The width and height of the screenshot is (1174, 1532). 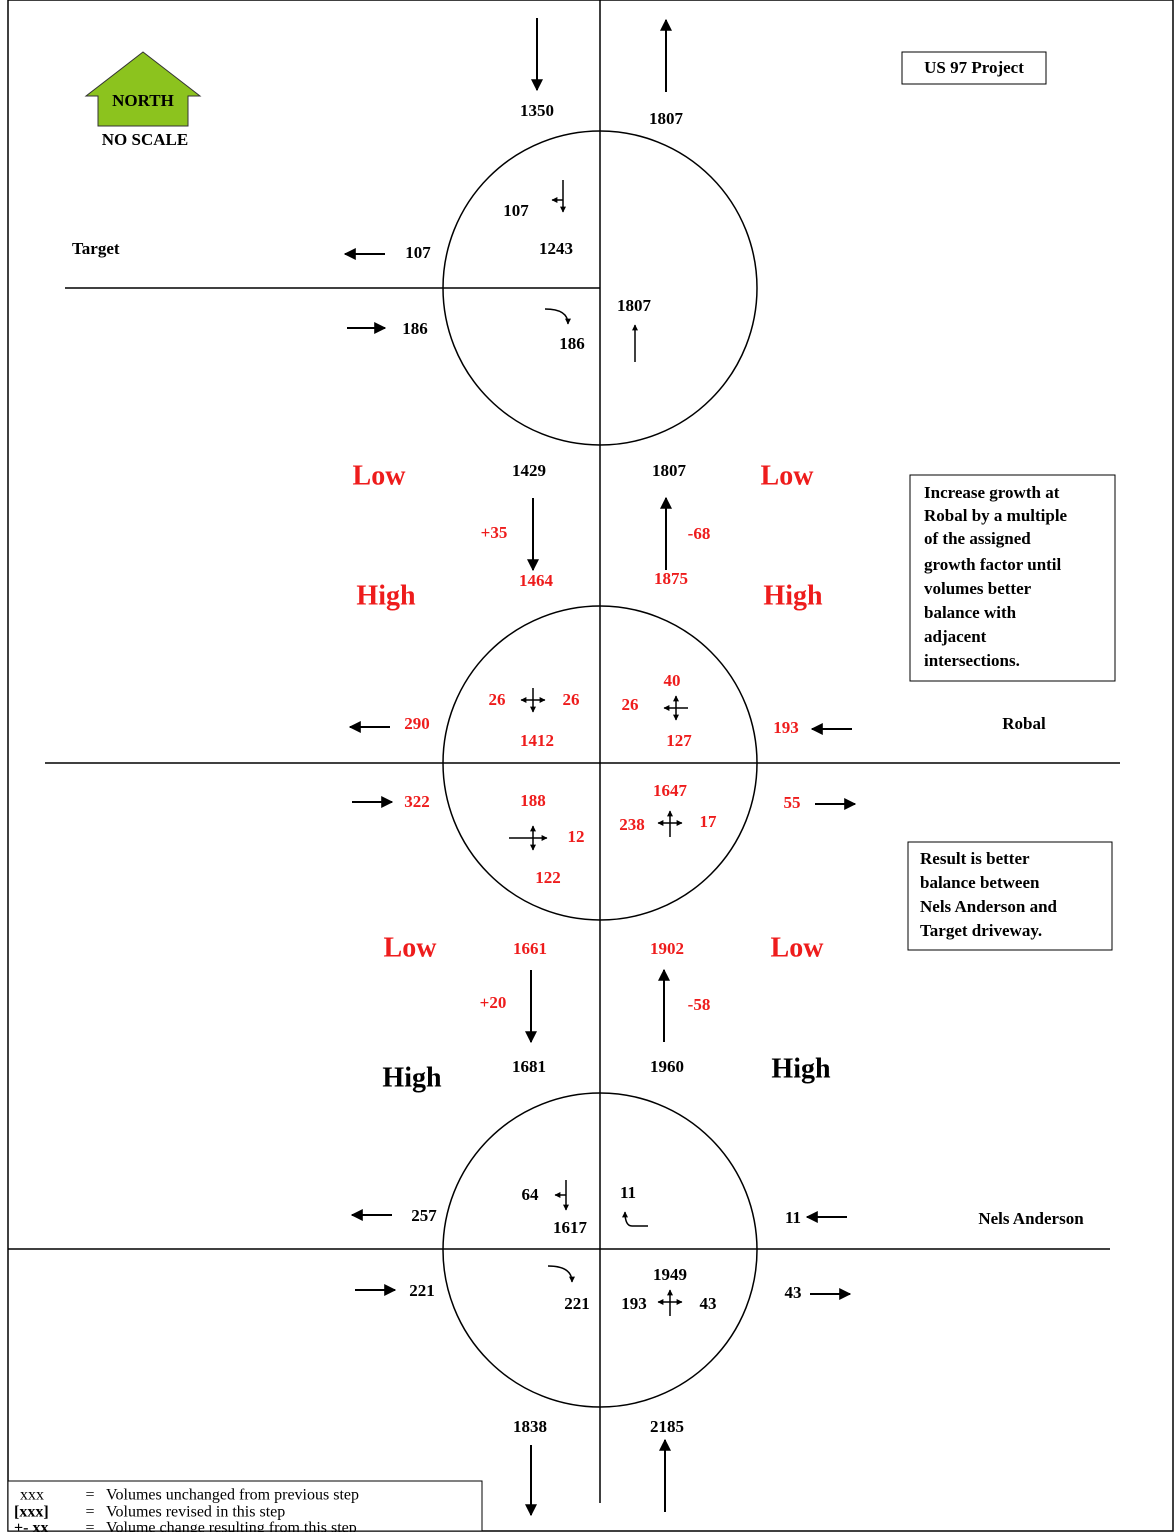 What do you see at coordinates (1031, 1218) in the screenshot?
I see `street-name: Nels Anderson` at bounding box center [1031, 1218].